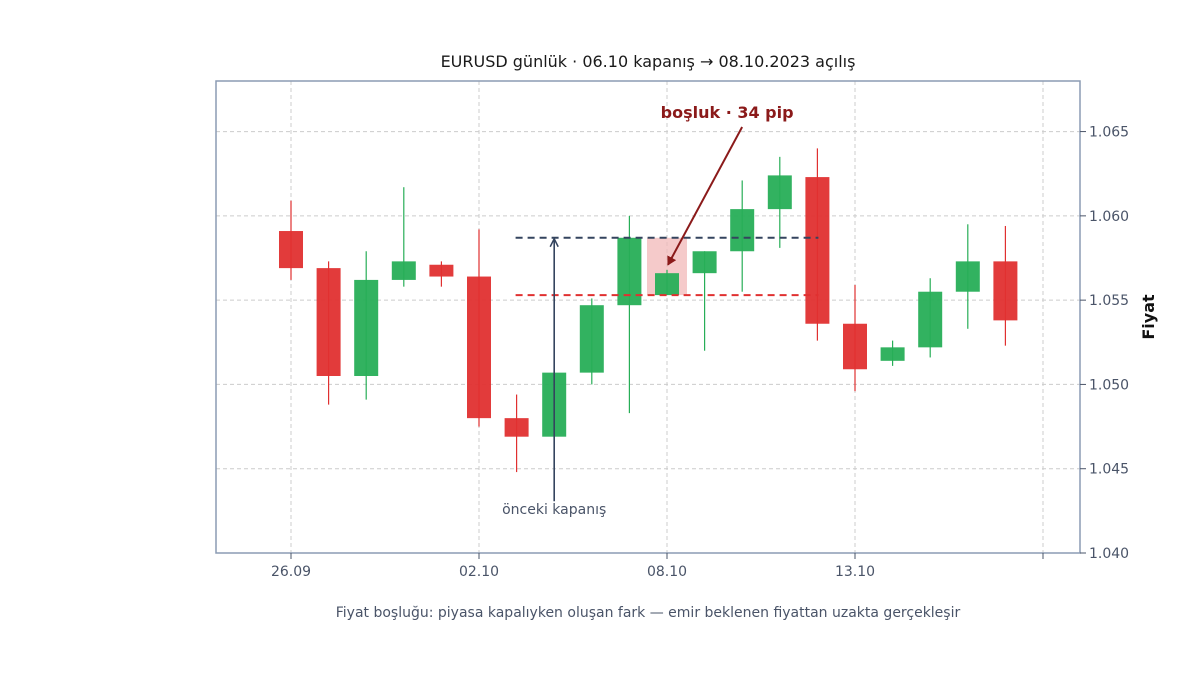  What do you see at coordinates (1109, 217) in the screenshot?
I see `y-tick-label: 1.060` at bounding box center [1109, 217].